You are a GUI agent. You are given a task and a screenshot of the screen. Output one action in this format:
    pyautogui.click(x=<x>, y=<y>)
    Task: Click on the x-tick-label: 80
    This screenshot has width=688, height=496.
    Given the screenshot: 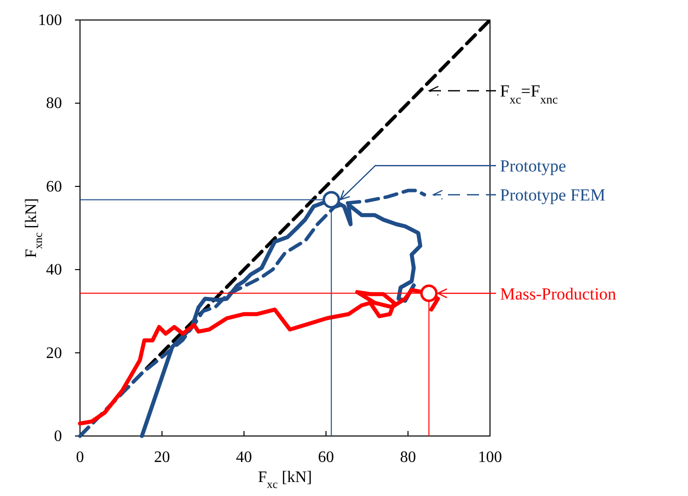 What is the action you would take?
    pyautogui.click(x=408, y=457)
    